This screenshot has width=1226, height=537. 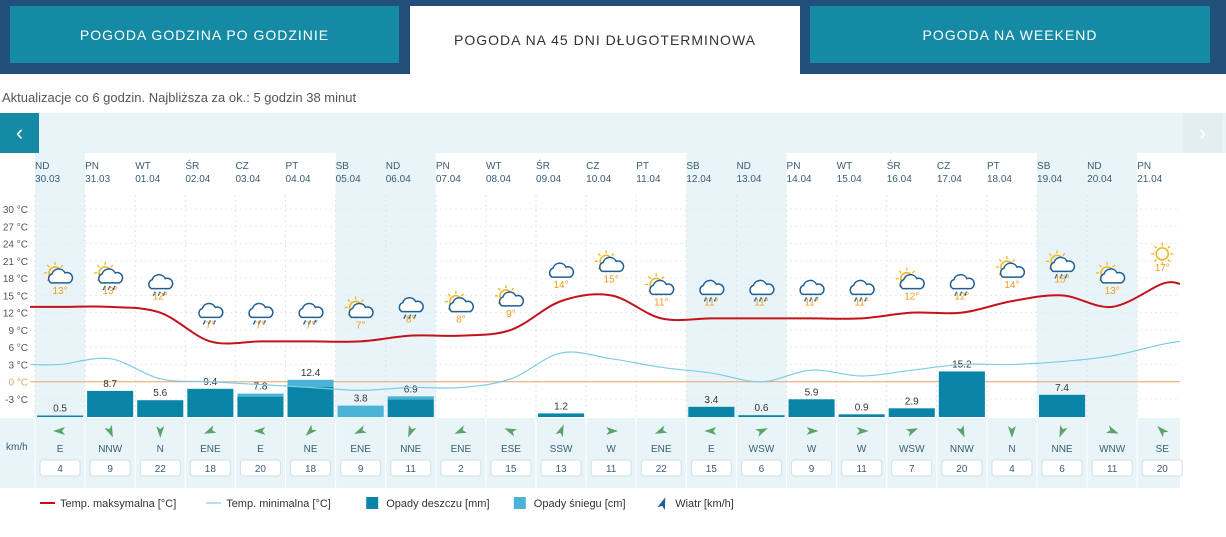 I want to click on day-of-week-label: ND, so click(x=1094, y=166).